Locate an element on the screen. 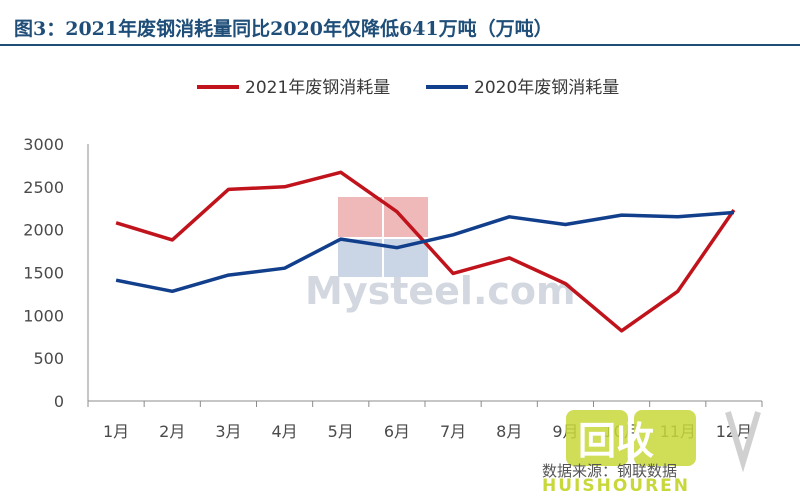 This screenshot has height=500, width=800. y-axis-ticks: 0 500 1000 1500 2000 2500 3000 is located at coordinates (43, 273).